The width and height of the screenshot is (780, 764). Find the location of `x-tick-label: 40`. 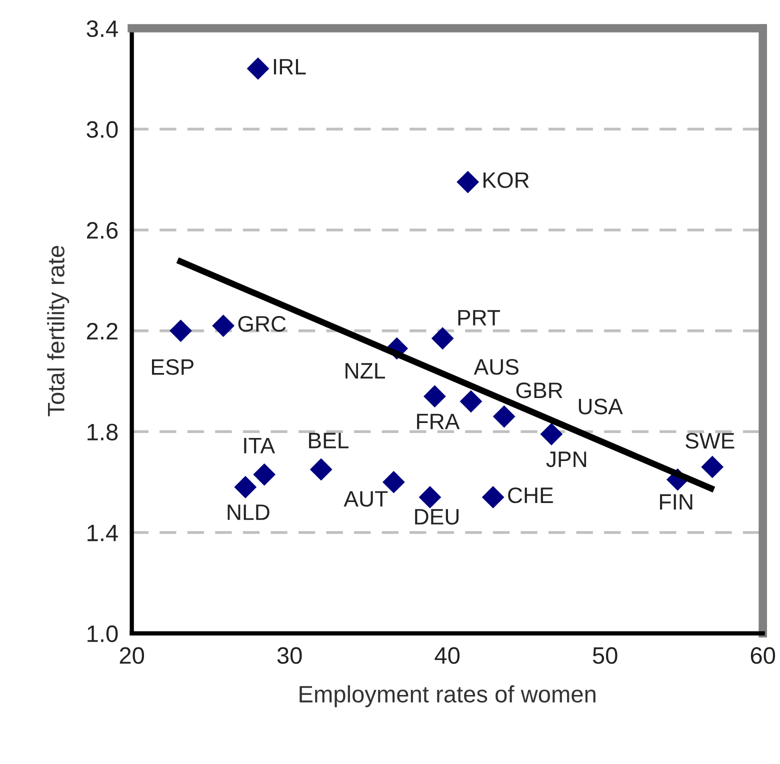

x-tick-label: 40 is located at coordinates (447, 655).